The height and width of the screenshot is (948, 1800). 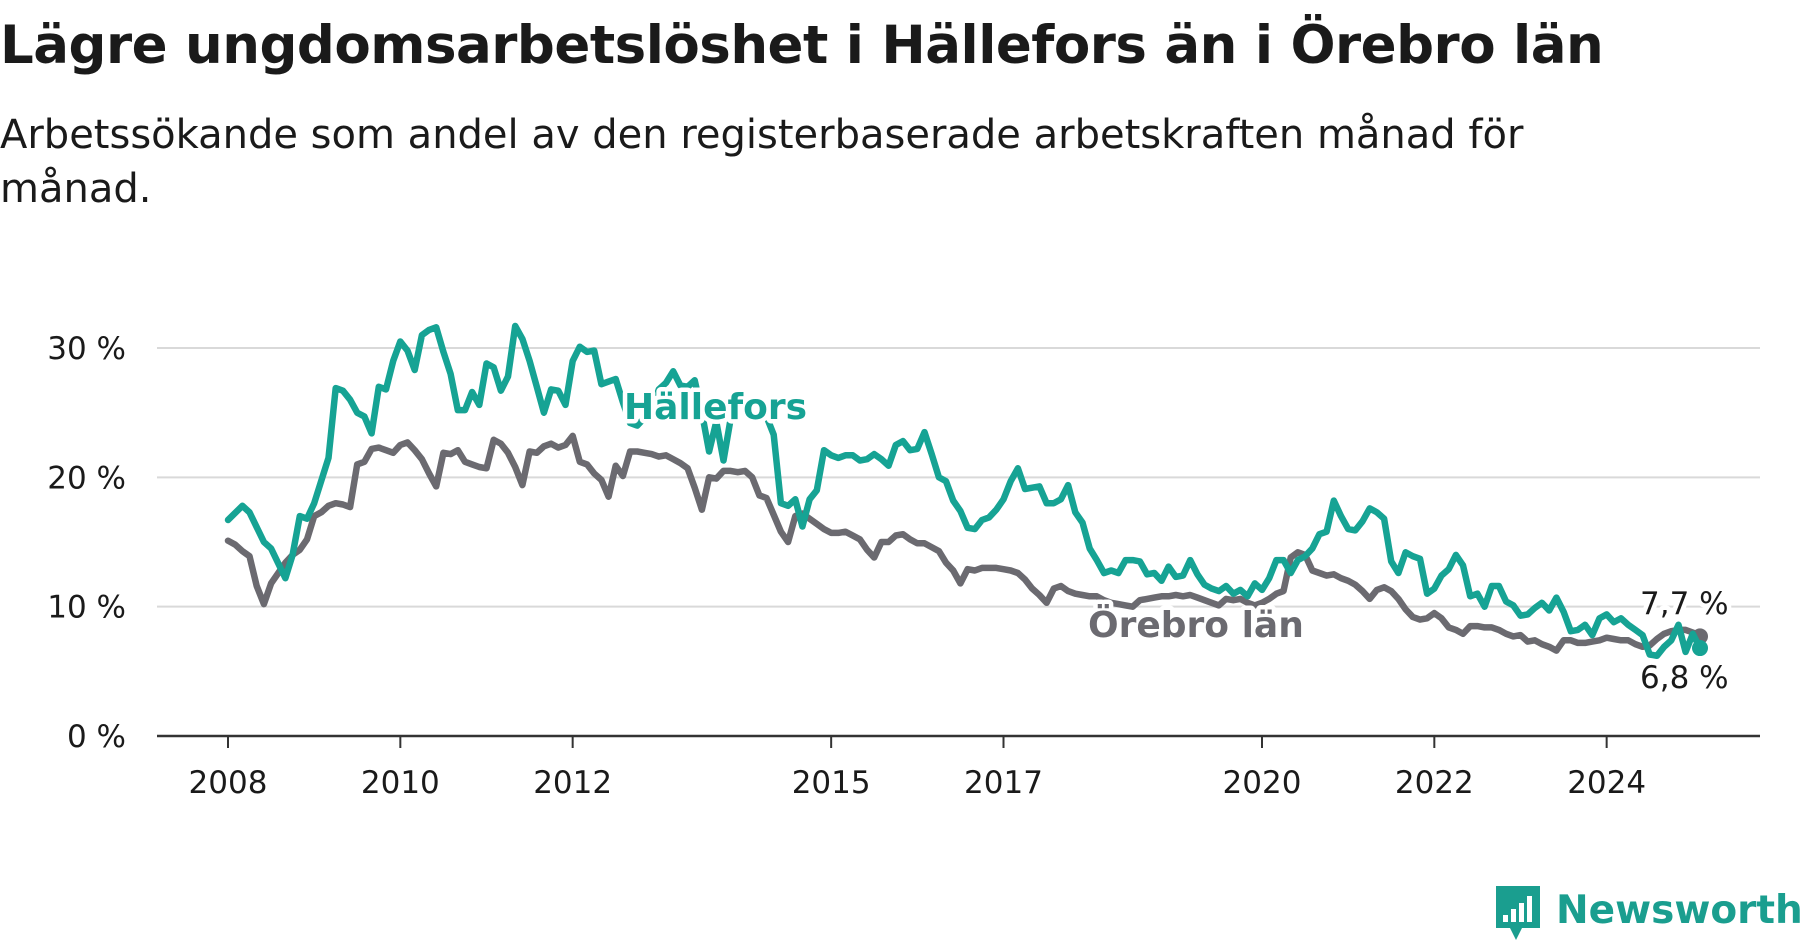 I want to click on y-tick-label: 10 %, so click(x=86, y=608).